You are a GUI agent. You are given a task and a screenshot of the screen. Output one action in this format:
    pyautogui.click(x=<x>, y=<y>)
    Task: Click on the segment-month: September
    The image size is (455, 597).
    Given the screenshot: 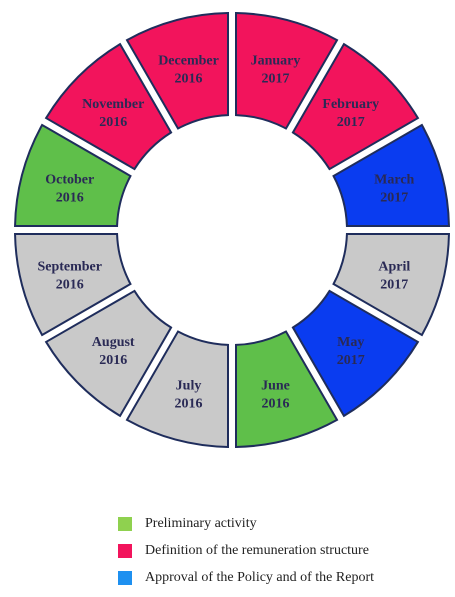 What is the action you would take?
    pyautogui.click(x=69, y=266)
    